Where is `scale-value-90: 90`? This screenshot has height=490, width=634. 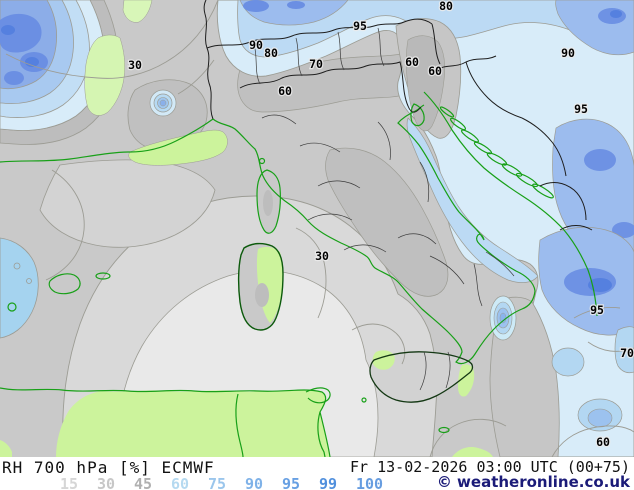
scale-value-90: 90 is located at coordinates (254, 482).